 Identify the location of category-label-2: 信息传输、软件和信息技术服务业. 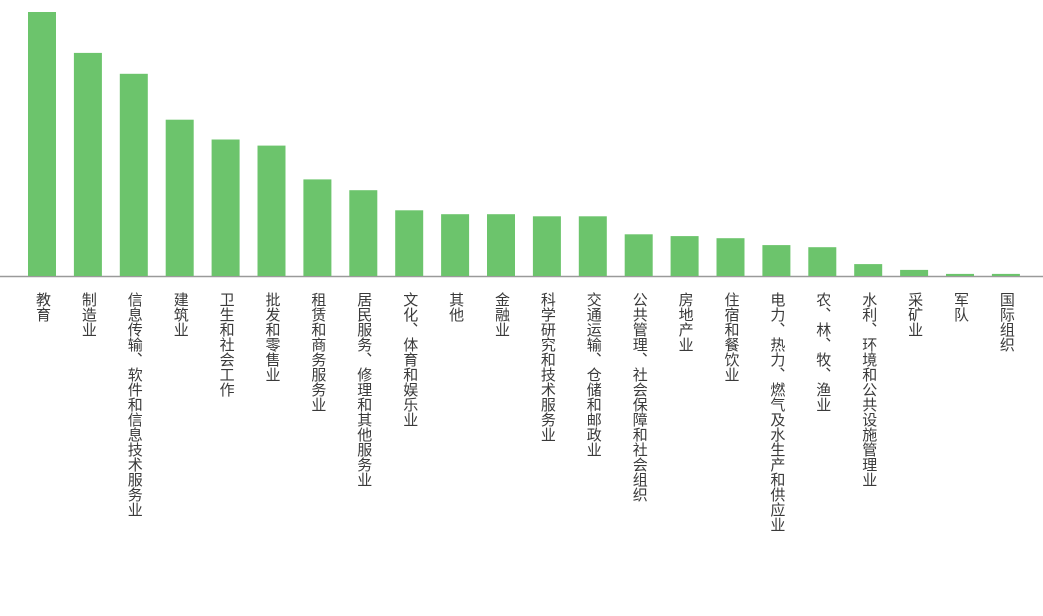
(134, 404).